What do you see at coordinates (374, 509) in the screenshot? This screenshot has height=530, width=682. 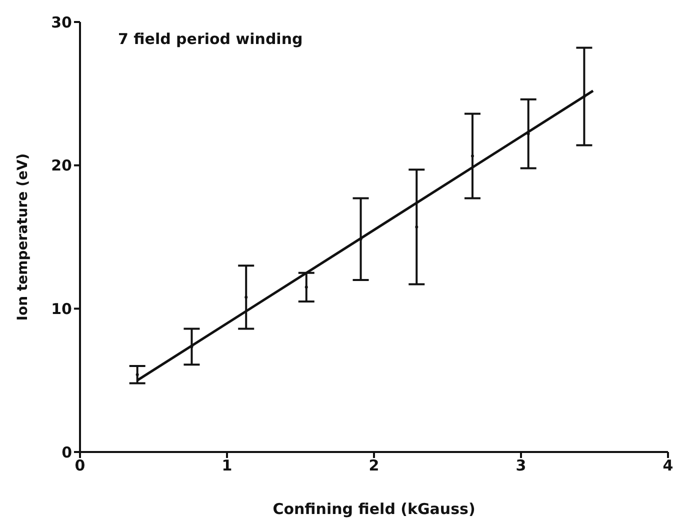 I see `x-axis-title: Confining field (kGauss)` at bounding box center [374, 509].